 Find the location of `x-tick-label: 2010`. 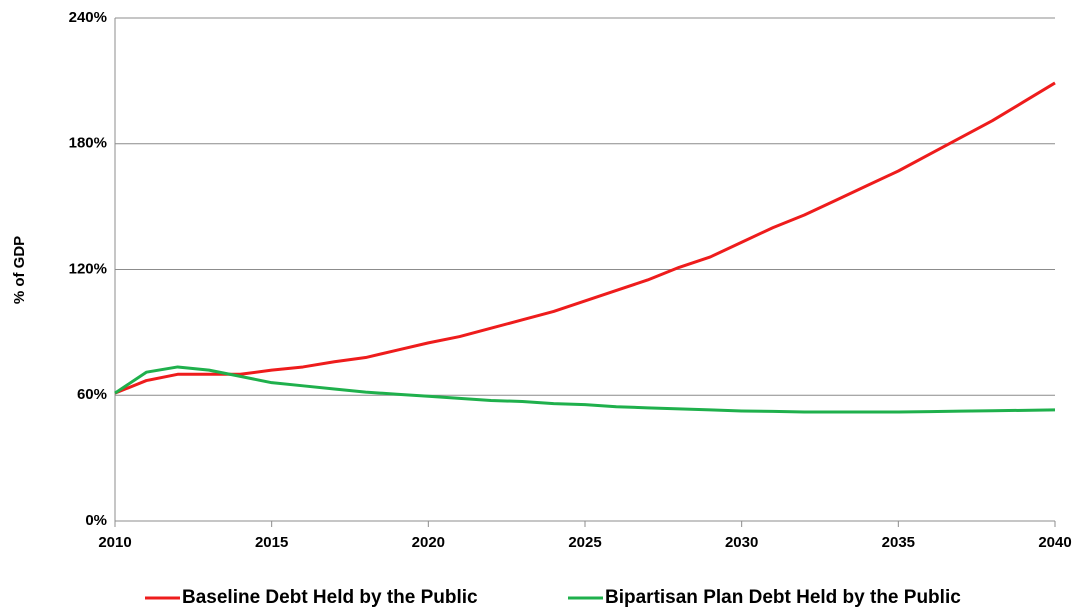

x-tick-label: 2010 is located at coordinates (114, 542).